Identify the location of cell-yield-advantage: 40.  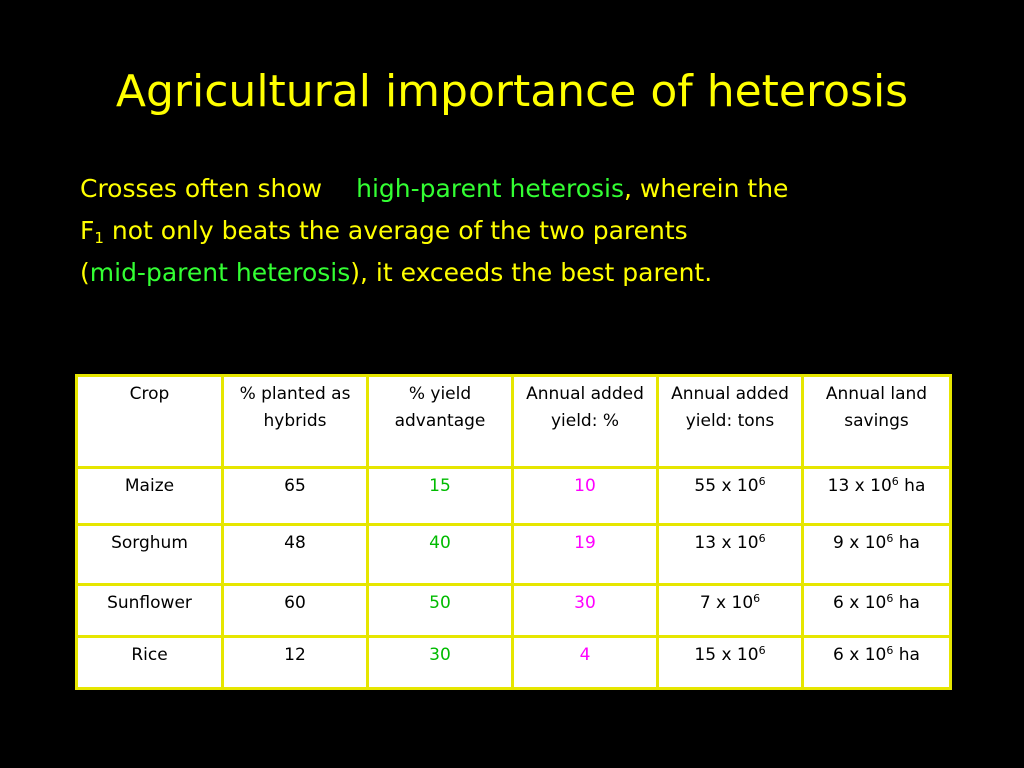
(440, 554).